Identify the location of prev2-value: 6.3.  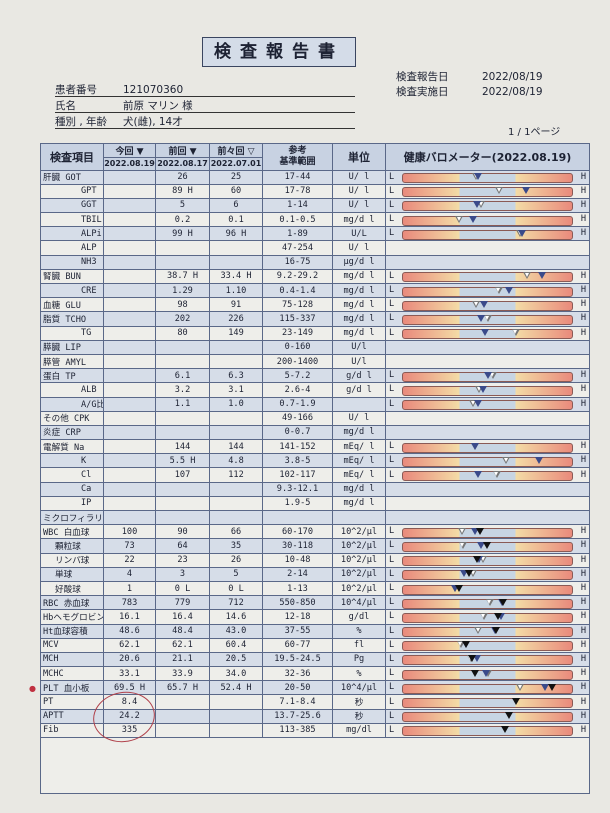
(236, 376).